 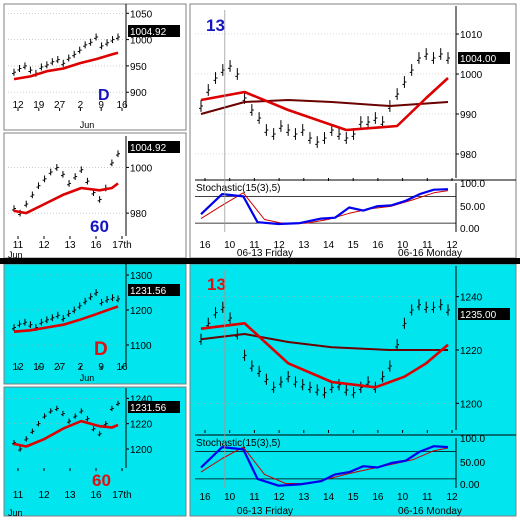 What do you see at coordinates (60, 367) in the screenshot?
I see `x-tick-label: 27` at bounding box center [60, 367].